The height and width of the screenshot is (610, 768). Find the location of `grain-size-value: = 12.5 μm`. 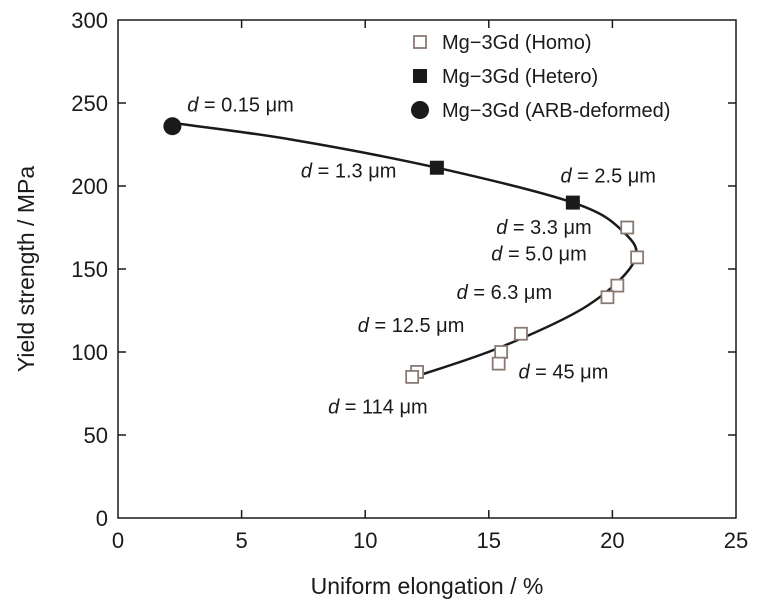

grain-size-value: = 12.5 μm is located at coordinates (416, 326).